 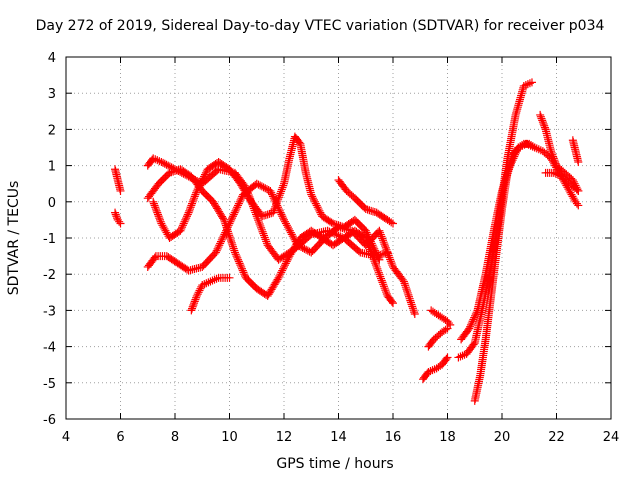 What do you see at coordinates (393, 437) in the screenshot?
I see `x-tick-label: 16` at bounding box center [393, 437].